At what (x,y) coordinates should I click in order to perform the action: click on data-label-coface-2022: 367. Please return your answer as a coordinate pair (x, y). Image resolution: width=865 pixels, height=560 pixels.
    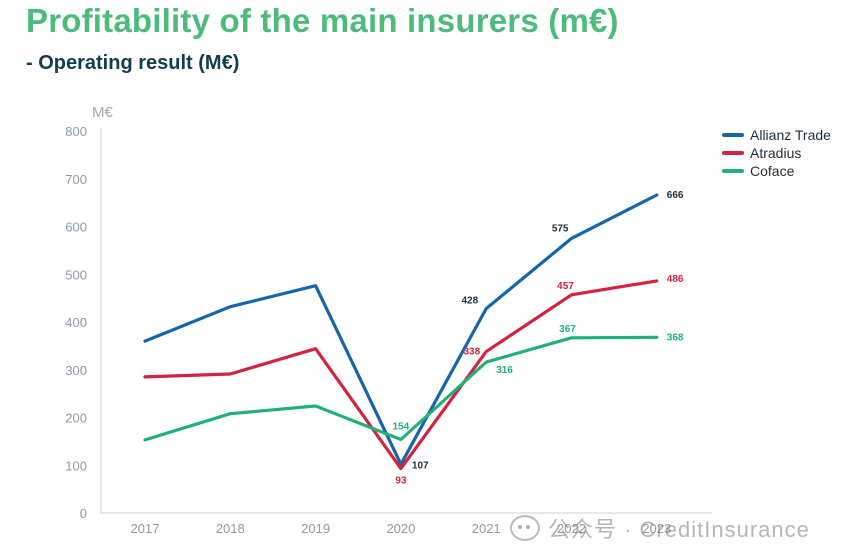
    Looking at the image, I should click on (567, 329).